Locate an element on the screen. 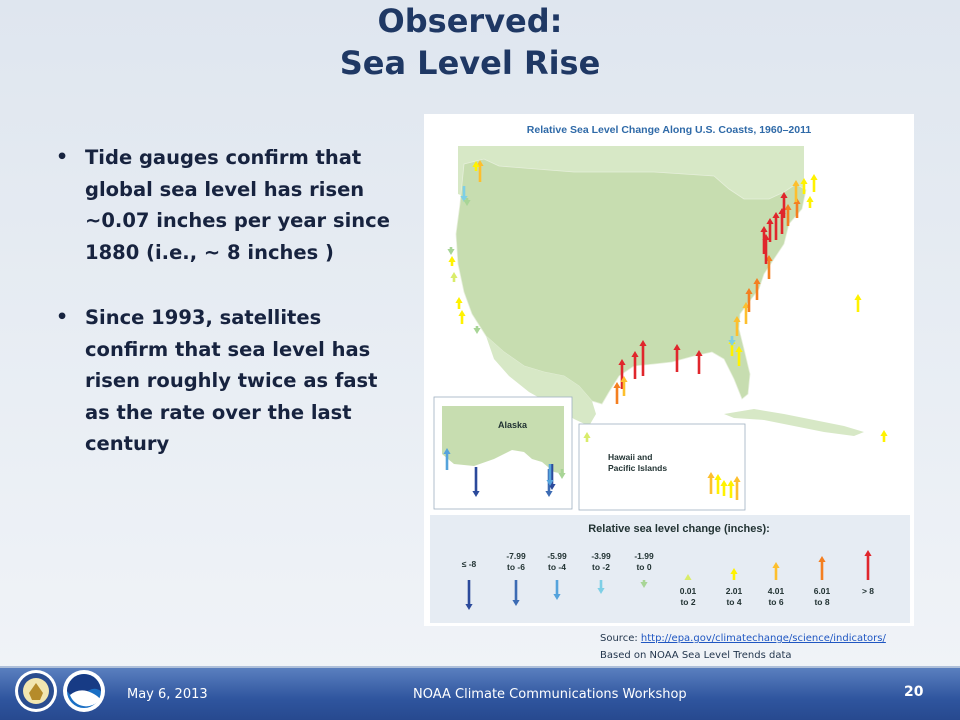 Image resolution: width=960 pixels, height=720 pixels. footer-date: May 6, 2013 is located at coordinates (167, 694).